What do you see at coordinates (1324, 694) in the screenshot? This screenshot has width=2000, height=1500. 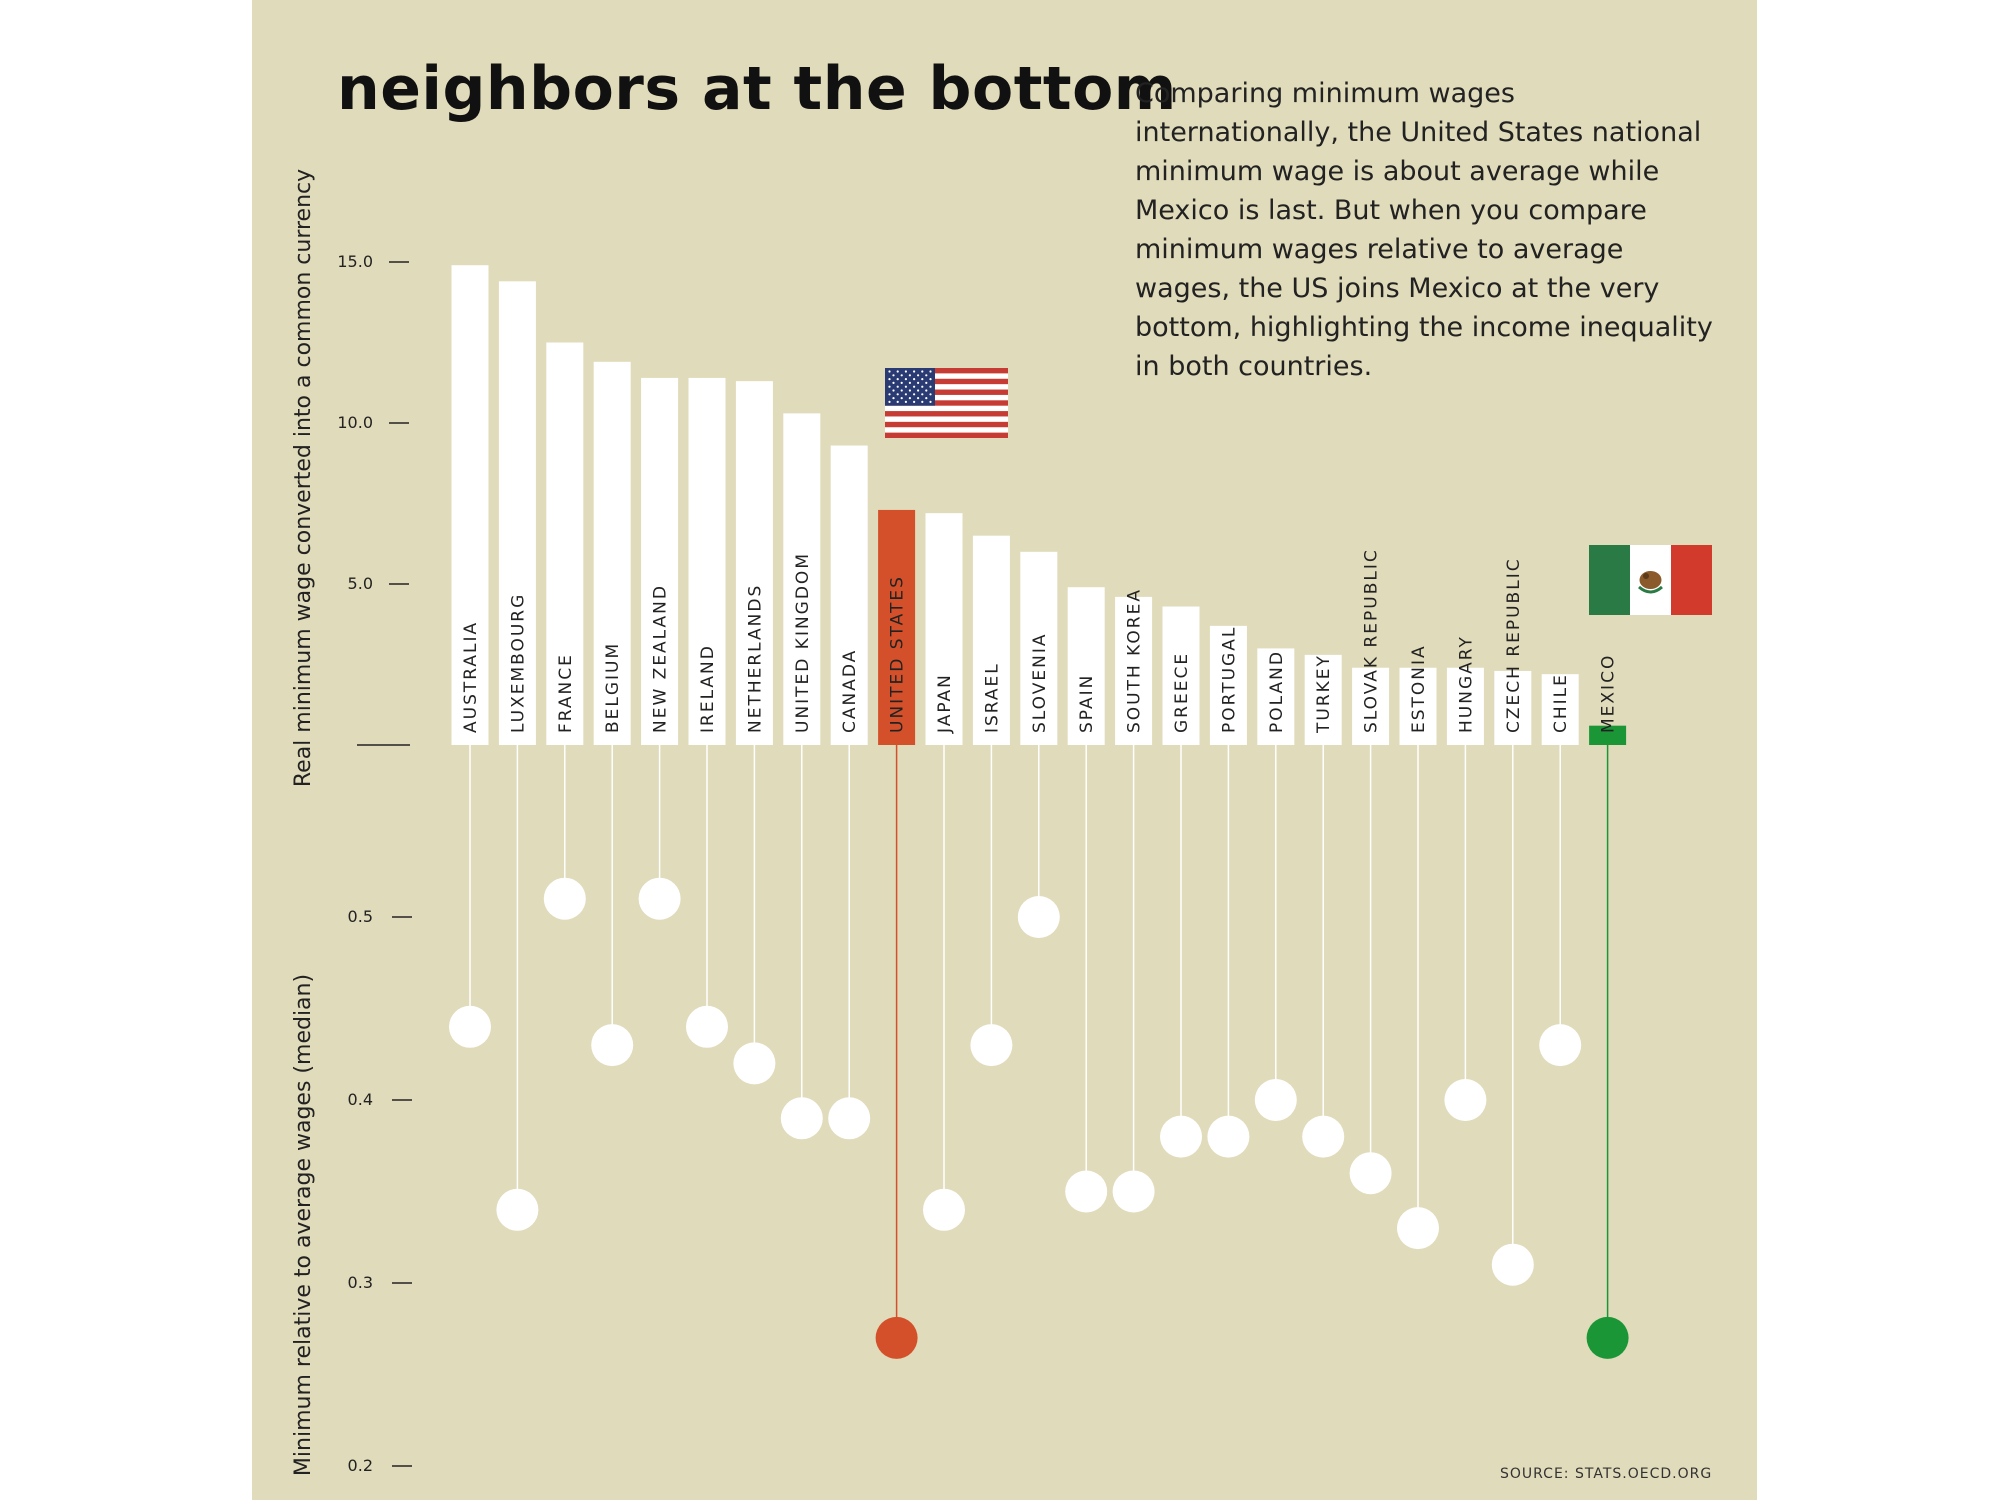 I see `bar-label-turkey: TURKEY` at bounding box center [1324, 694].